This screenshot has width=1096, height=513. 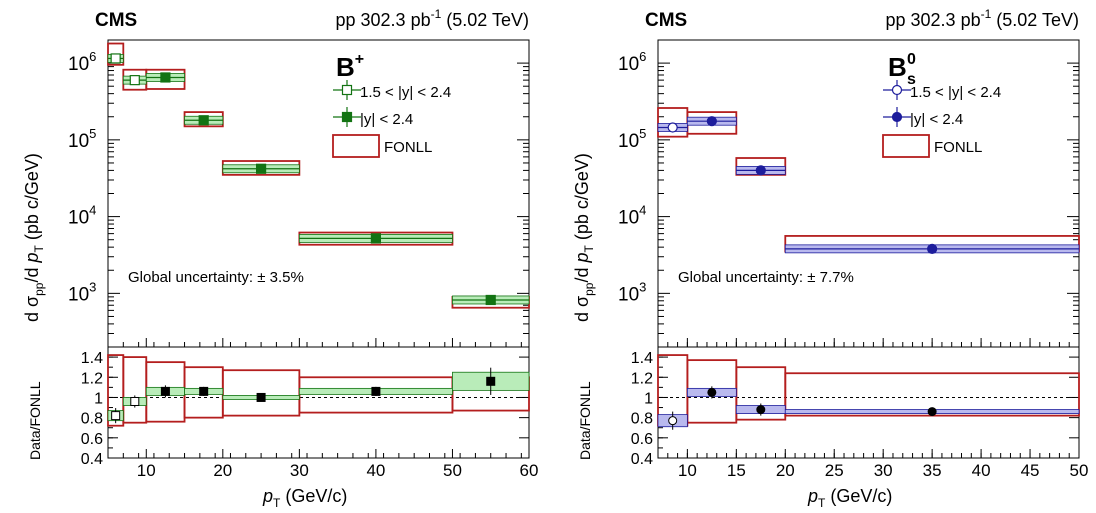 I want to click on global-uncertainty: Global uncertainty: ± 3.5%, so click(x=216, y=277).